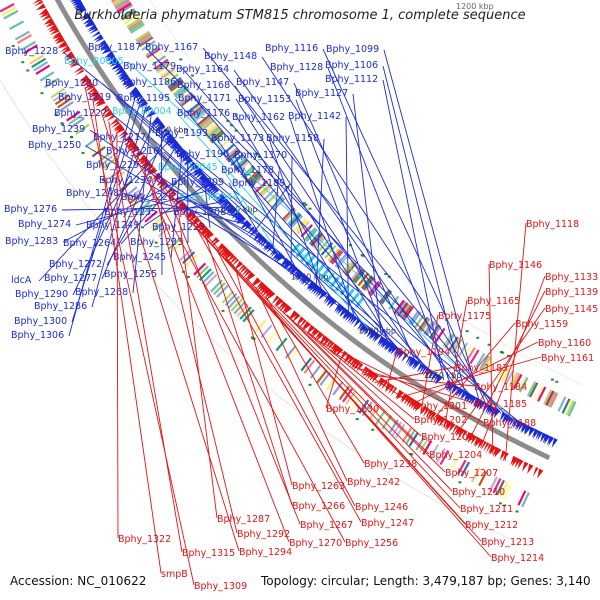 The width and height of the screenshot is (600, 600). Describe the element at coordinates (493, 301) in the screenshot. I see `gene-label-right: Bphy_1165` at that location.